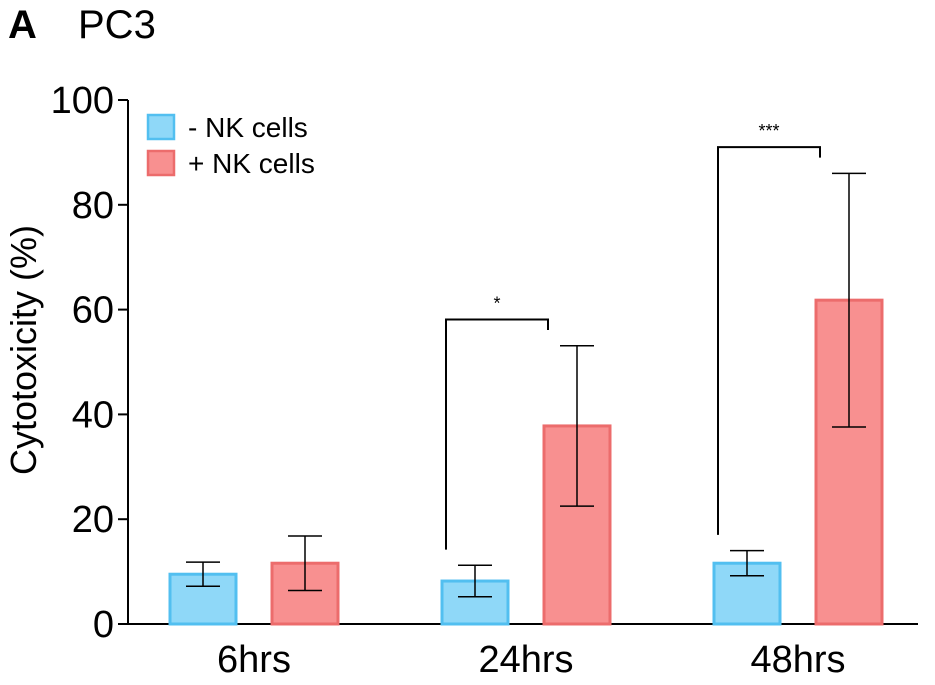  I want to click on legend-label: - NK cells, so click(248, 127).